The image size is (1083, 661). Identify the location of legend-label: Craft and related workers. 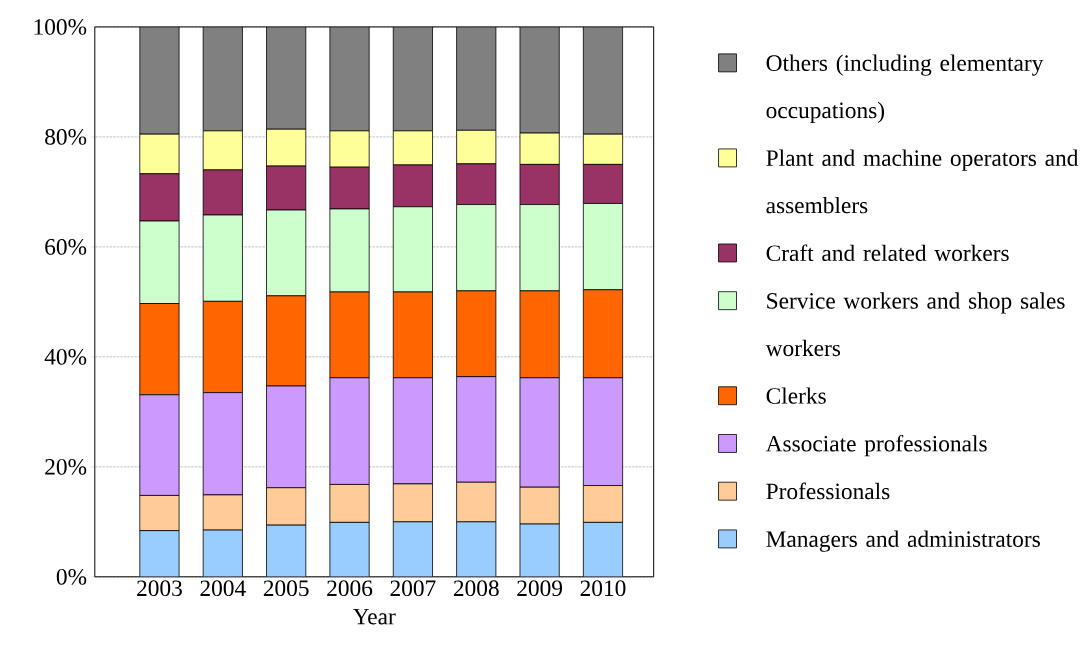
(887, 253).